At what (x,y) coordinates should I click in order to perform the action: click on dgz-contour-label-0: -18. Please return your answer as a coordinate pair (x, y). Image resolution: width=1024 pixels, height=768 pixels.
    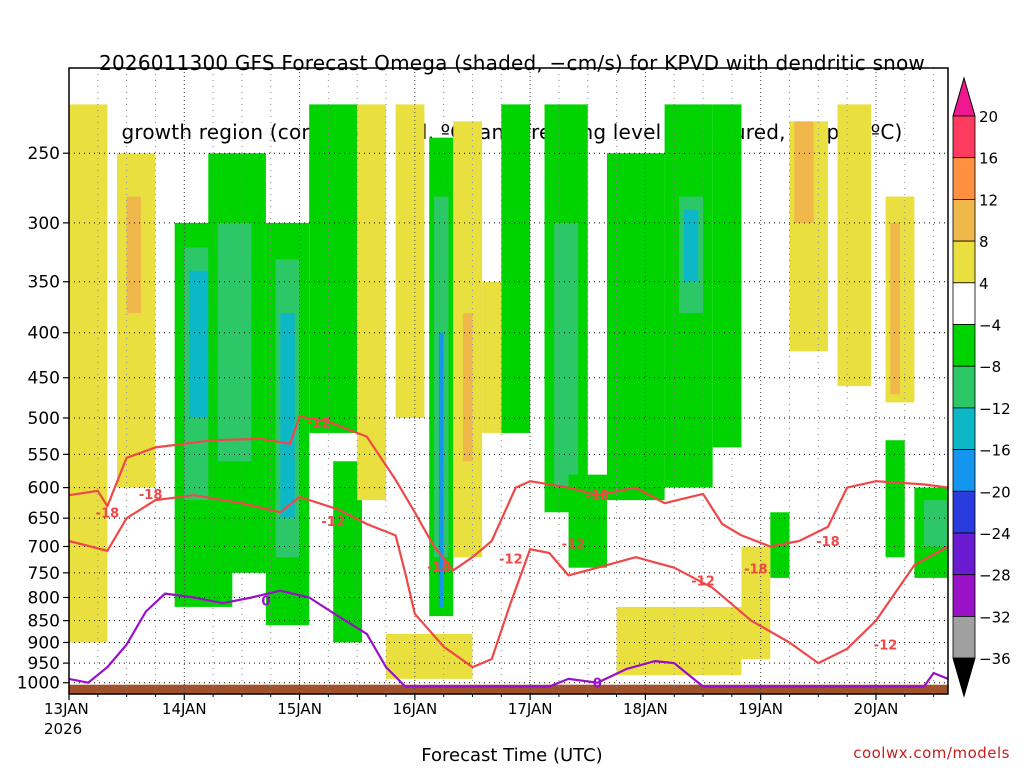
    Looking at the image, I should click on (108, 513).